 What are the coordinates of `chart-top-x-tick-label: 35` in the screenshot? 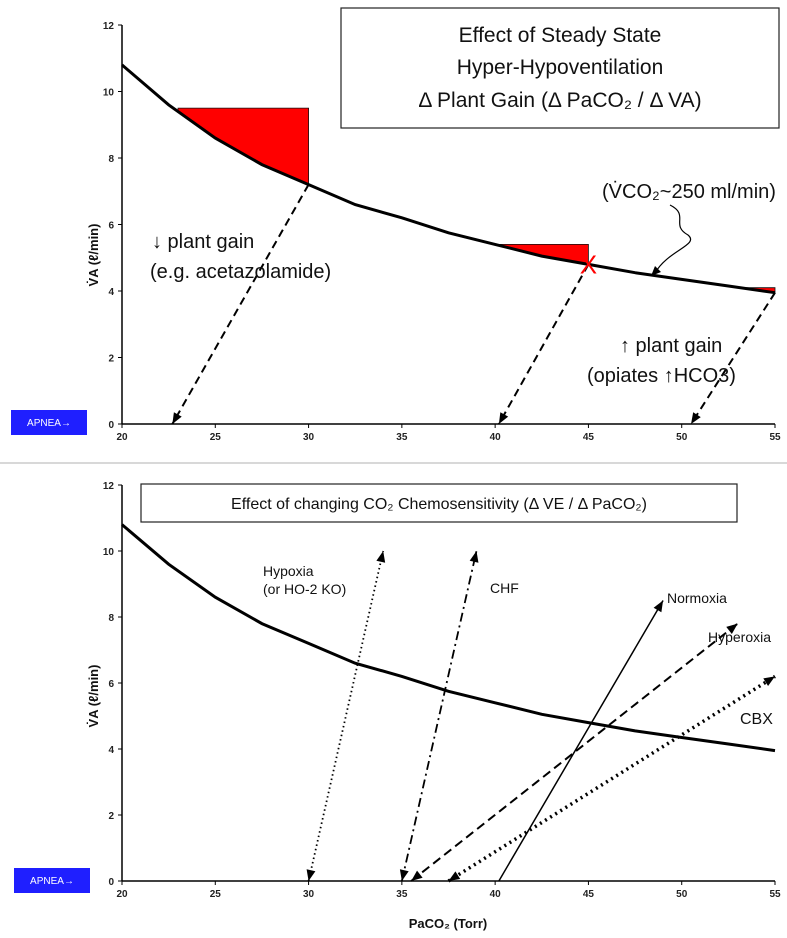 It's located at (402, 437).